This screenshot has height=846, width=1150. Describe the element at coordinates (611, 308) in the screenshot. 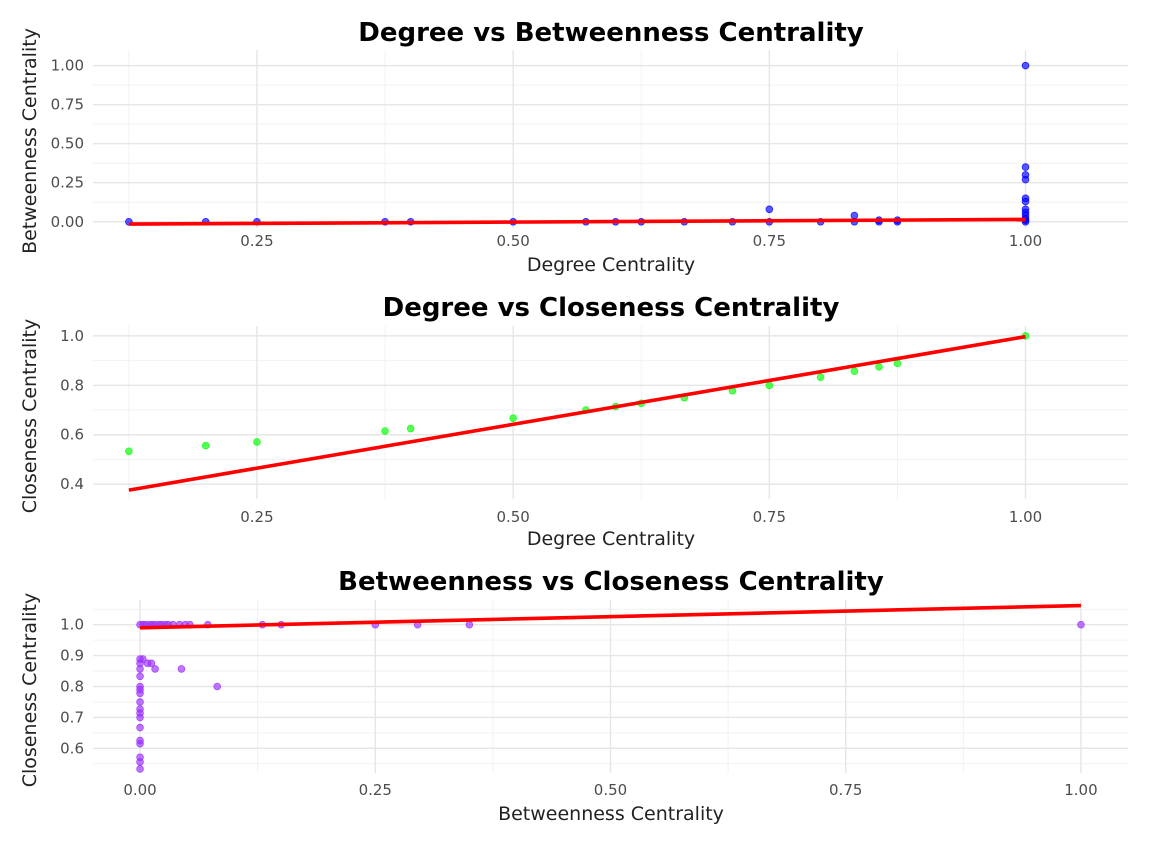

I see `chart-title: Degree vs Closeness Centrality` at that location.